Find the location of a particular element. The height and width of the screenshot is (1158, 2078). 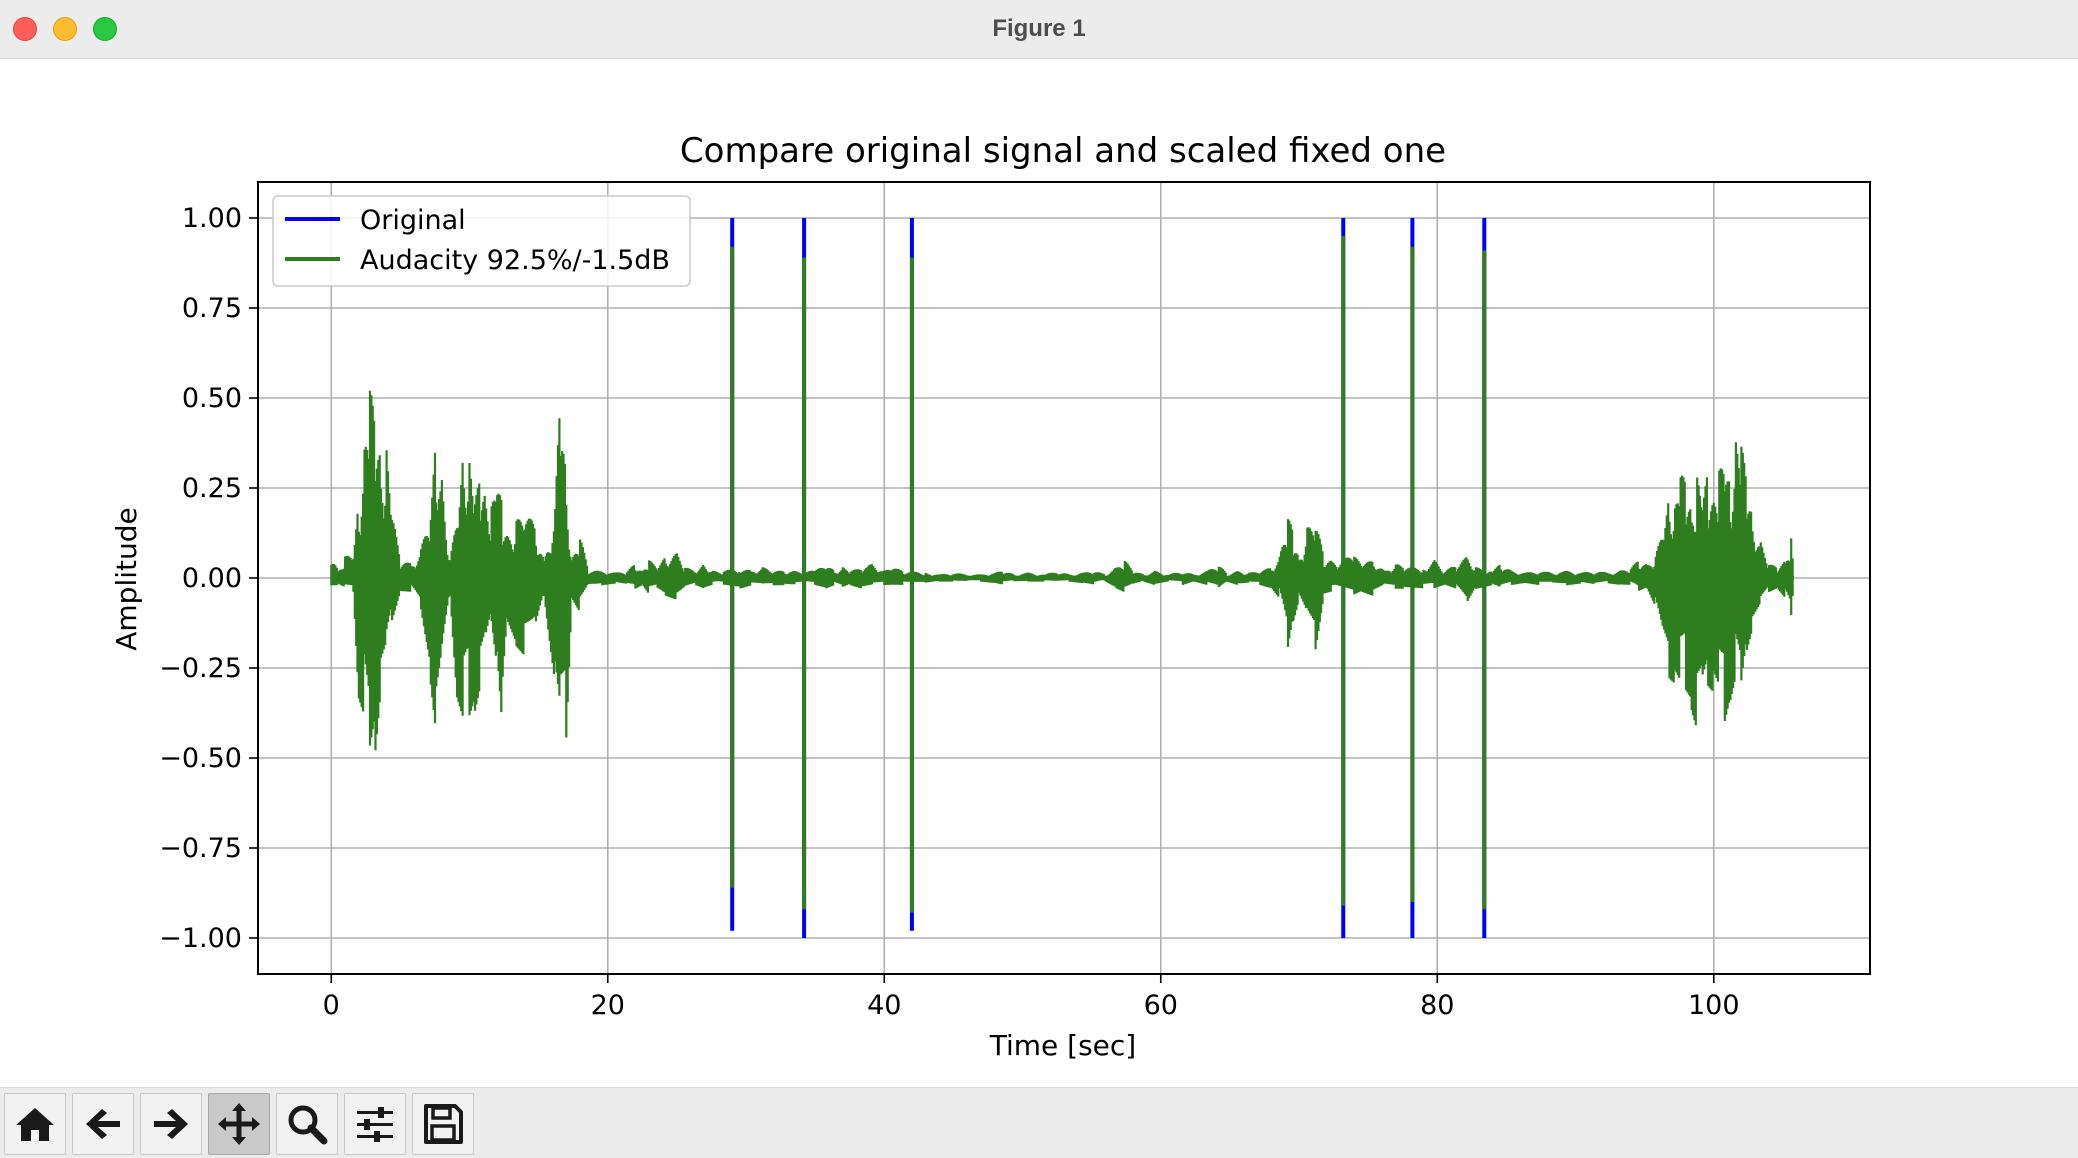

y-tick-label: −0.50 is located at coordinates (200, 758).